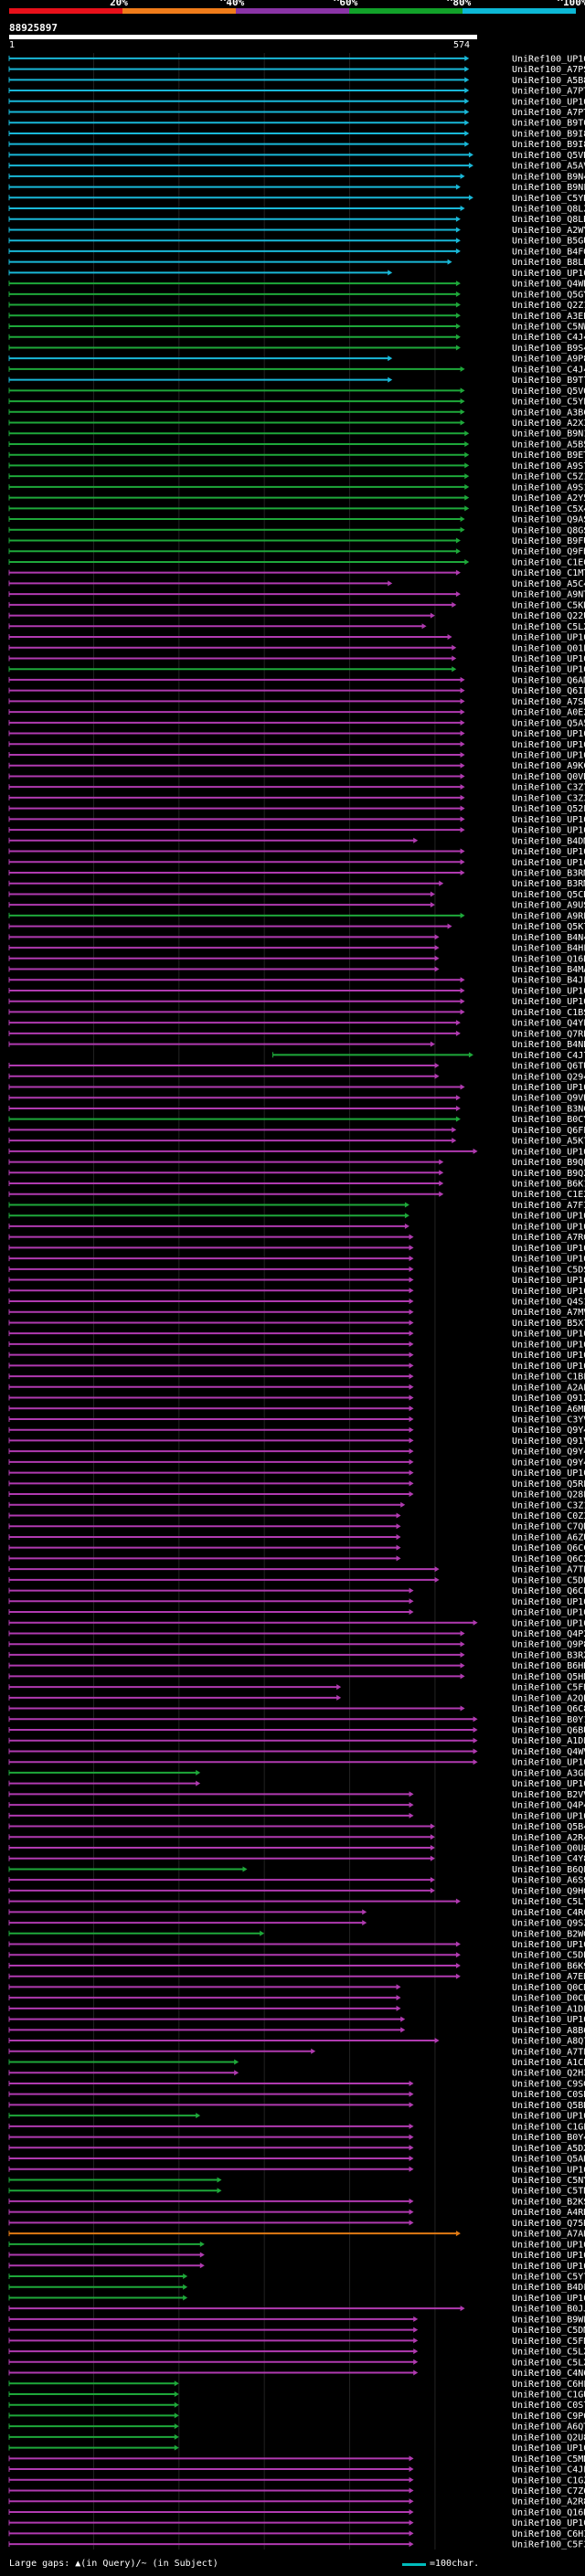  Describe the element at coordinates (119, 4) in the screenshot. I see `legend-percent-label: 20%` at that location.